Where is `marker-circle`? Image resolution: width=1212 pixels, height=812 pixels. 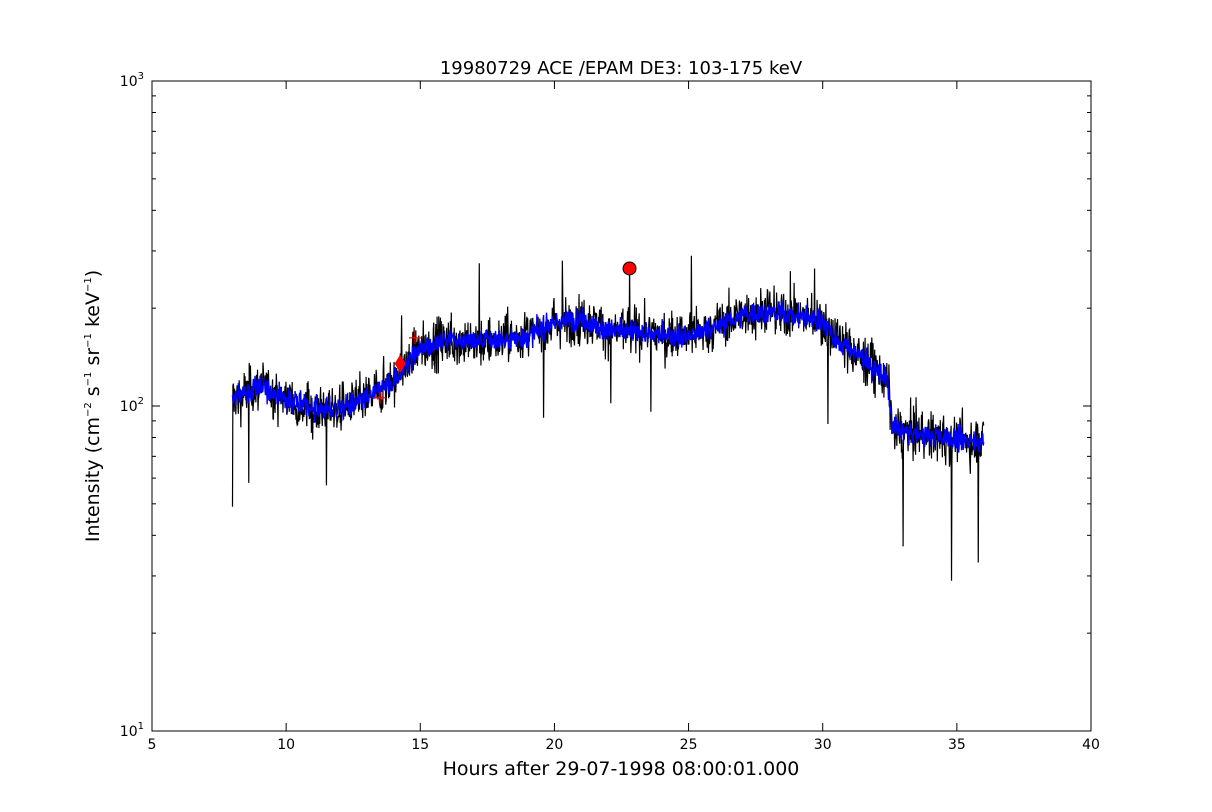 marker-circle is located at coordinates (629, 268).